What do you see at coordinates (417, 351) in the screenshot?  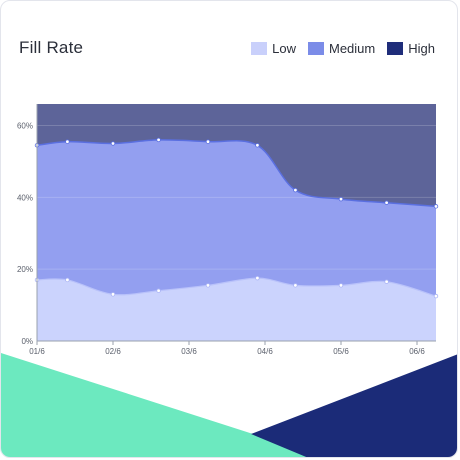 I see `x-tick-label: 06/6` at bounding box center [417, 351].